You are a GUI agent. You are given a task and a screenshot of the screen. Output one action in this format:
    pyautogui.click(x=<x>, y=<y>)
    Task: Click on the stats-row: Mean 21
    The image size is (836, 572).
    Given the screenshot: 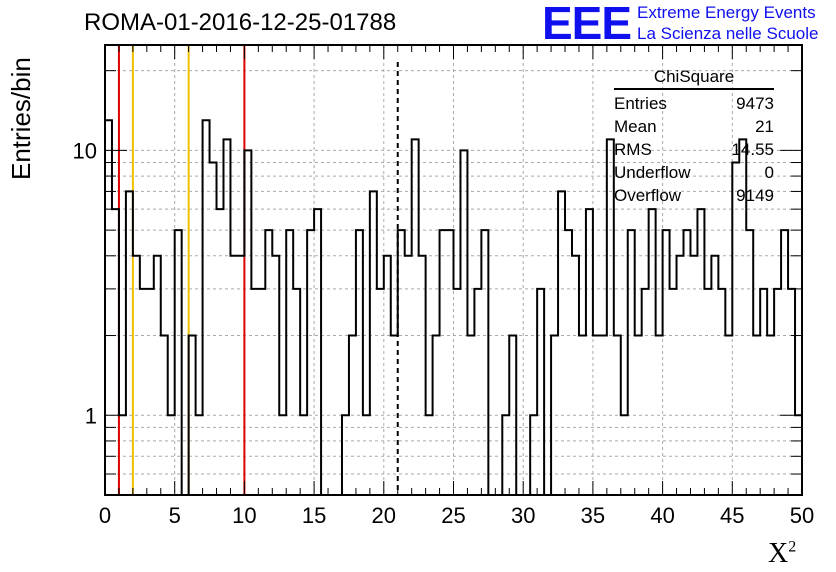 What is the action you would take?
    pyautogui.click(x=694, y=126)
    